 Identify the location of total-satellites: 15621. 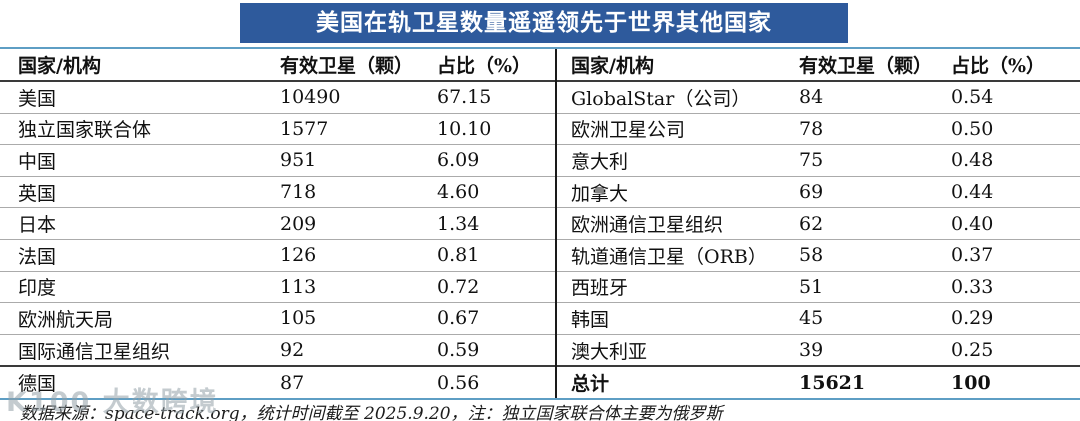
(832, 382).